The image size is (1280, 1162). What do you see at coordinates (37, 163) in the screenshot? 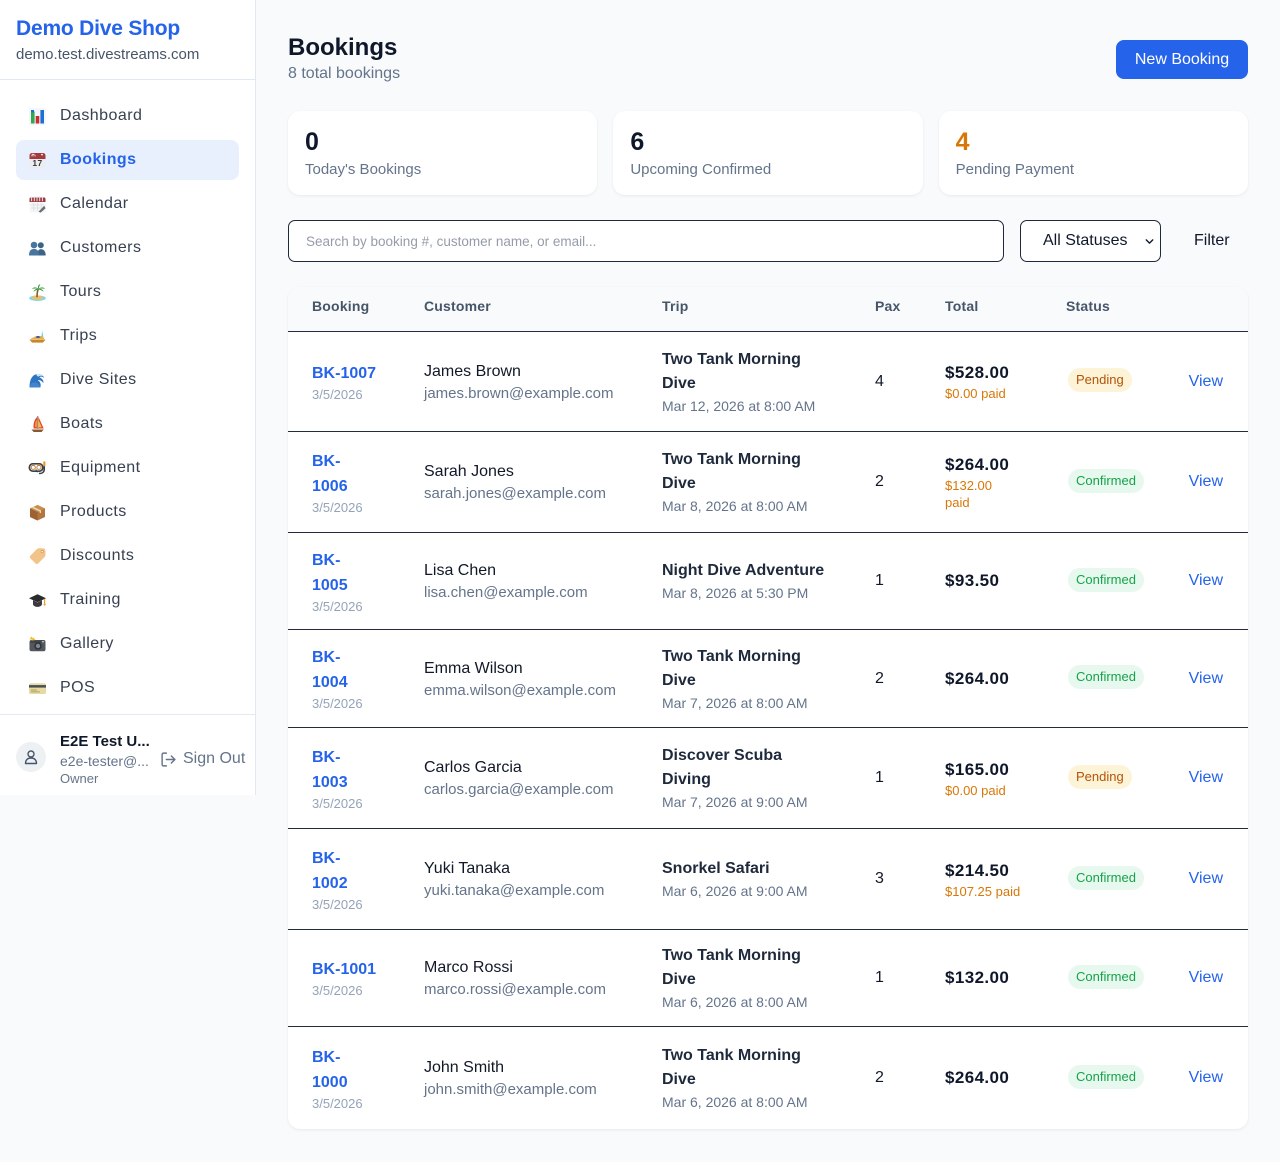
I see `svg-text: 17` at bounding box center [37, 163].